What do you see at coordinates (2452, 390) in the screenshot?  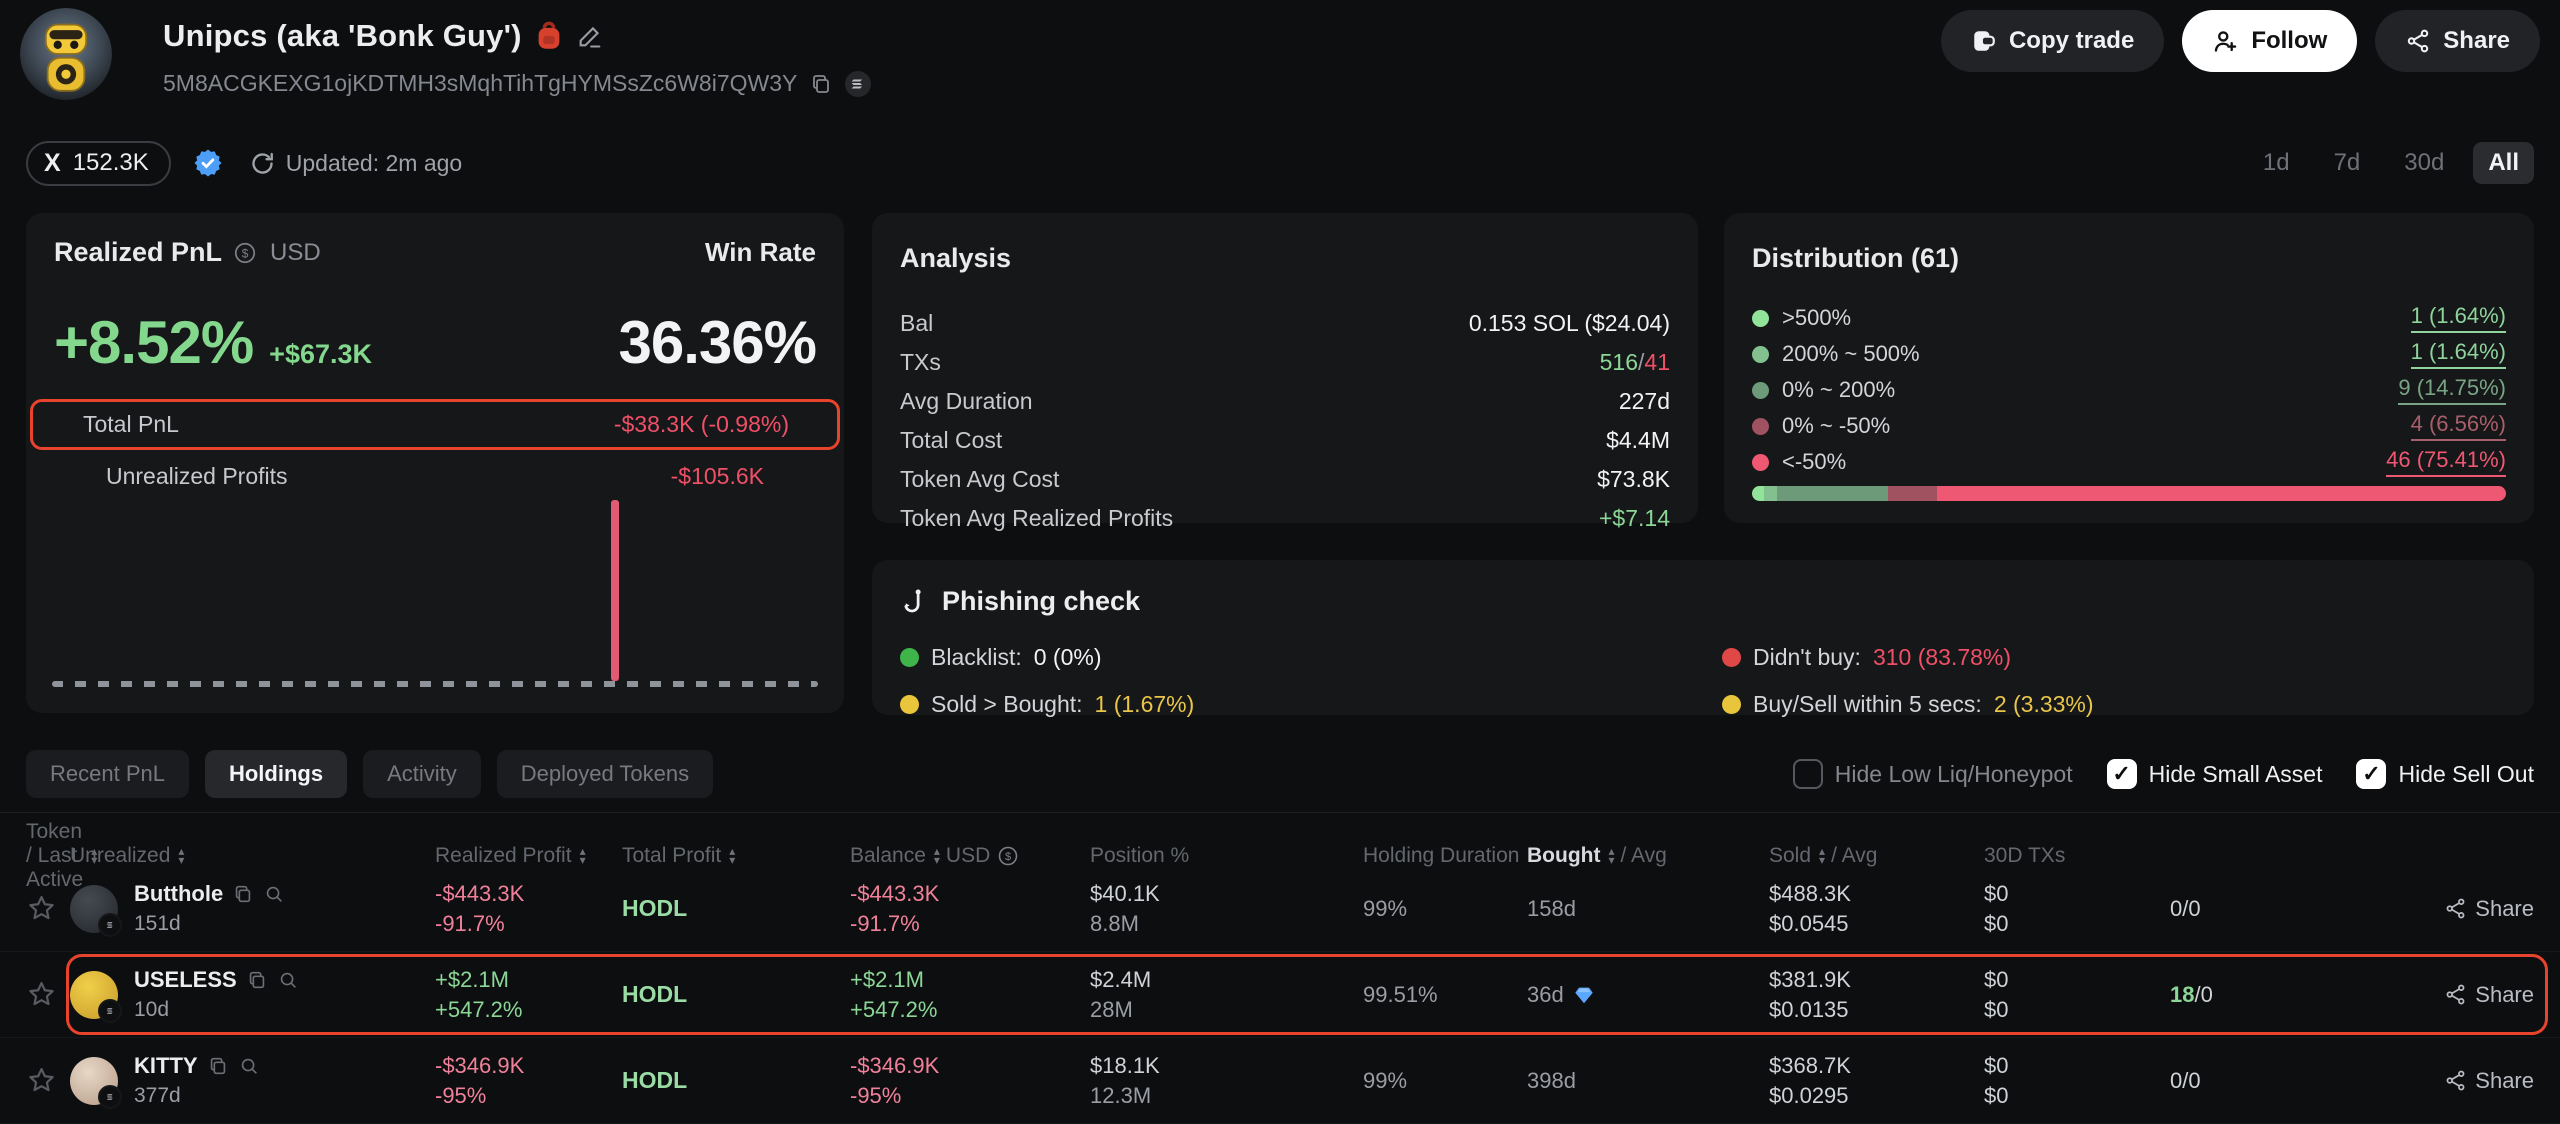 I see `bucket-value: 9 (14.75%)` at bounding box center [2452, 390].